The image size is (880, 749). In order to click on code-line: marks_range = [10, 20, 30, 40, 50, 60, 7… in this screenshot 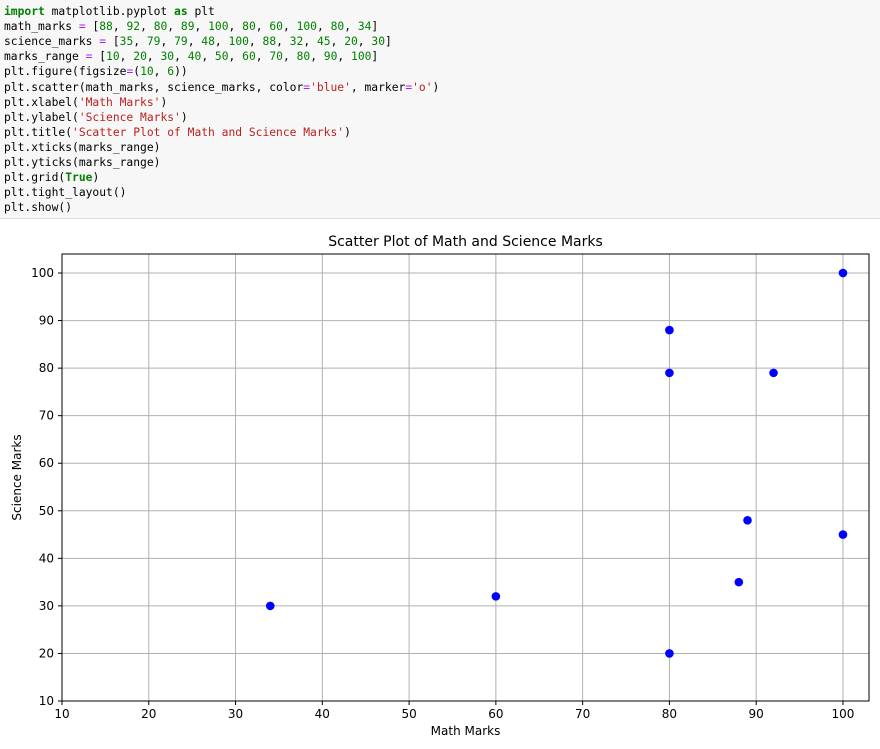, I will do `click(191, 56)`.